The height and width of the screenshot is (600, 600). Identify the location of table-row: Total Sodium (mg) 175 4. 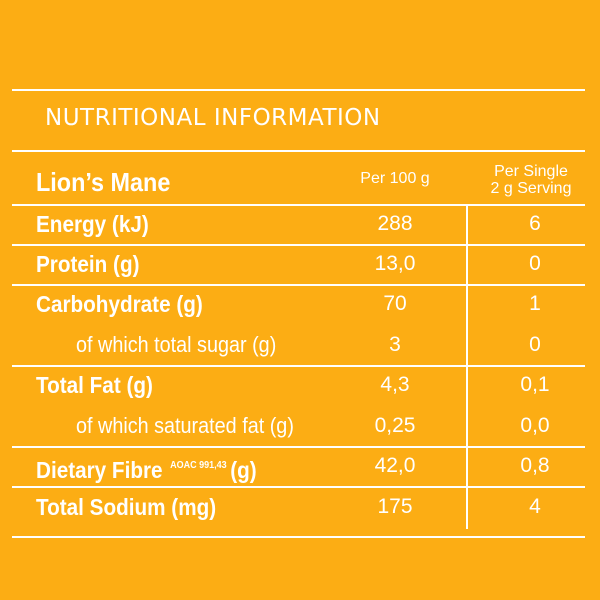
(300, 507).